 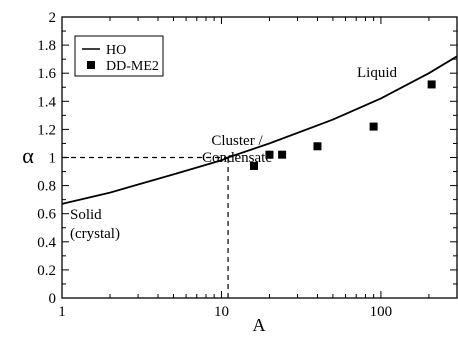 I want to click on annotation-cluster: Cluster /, so click(x=237, y=141).